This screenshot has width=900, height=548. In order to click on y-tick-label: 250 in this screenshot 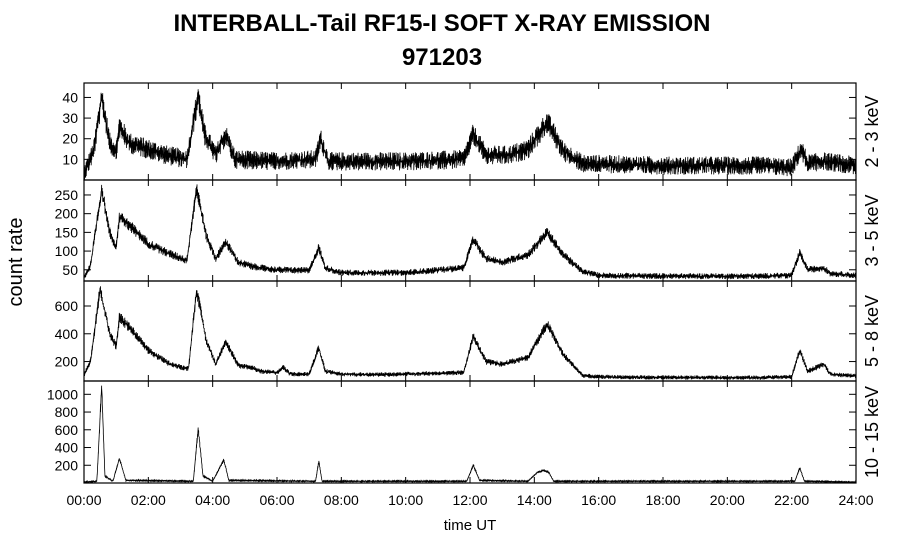, I will do `click(67, 195)`.